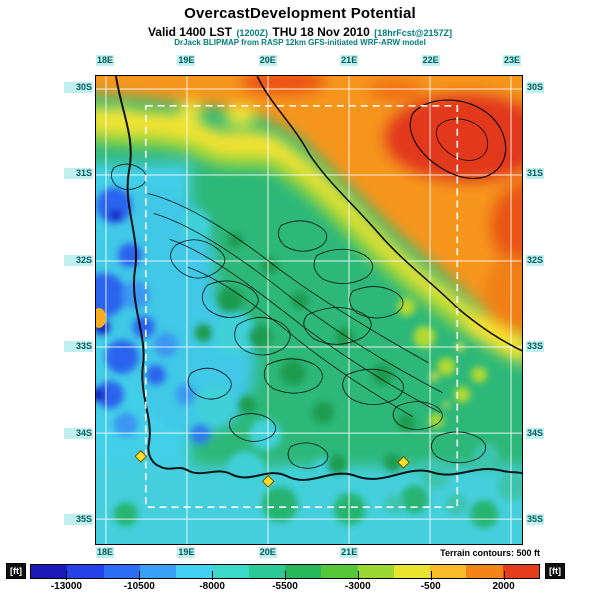 The image size is (600, 600). What do you see at coordinates (535, 174) in the screenshot?
I see `lat-label-right: 31S` at bounding box center [535, 174].